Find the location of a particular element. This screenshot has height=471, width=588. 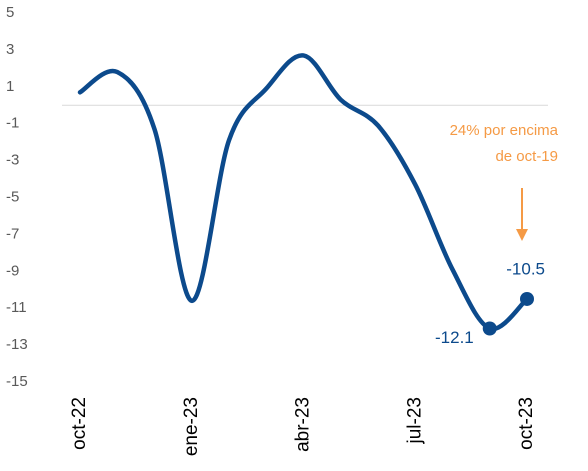

x-tick-label: ene-23 is located at coordinates (191, 426).